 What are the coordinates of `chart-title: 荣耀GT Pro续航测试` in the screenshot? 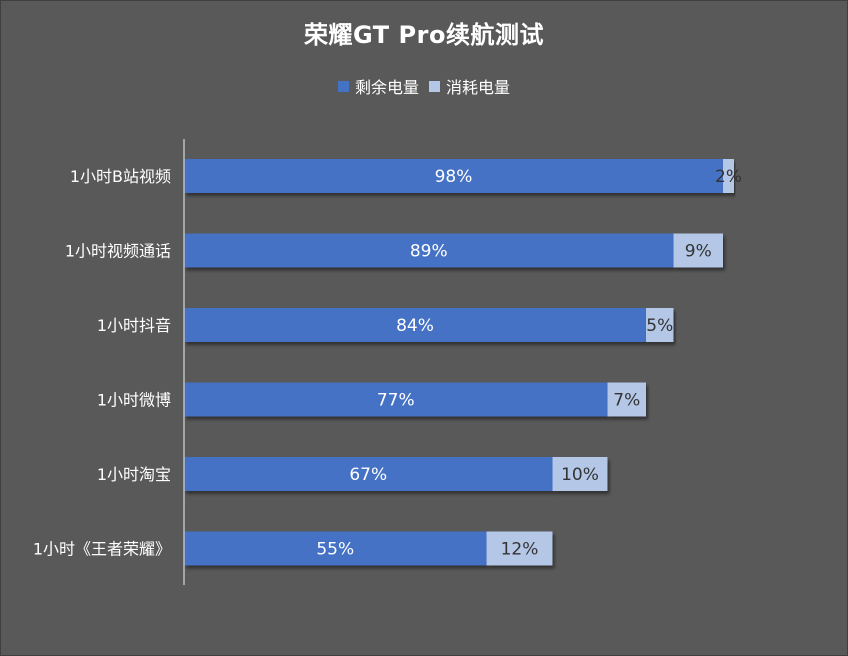 It's located at (424, 35).